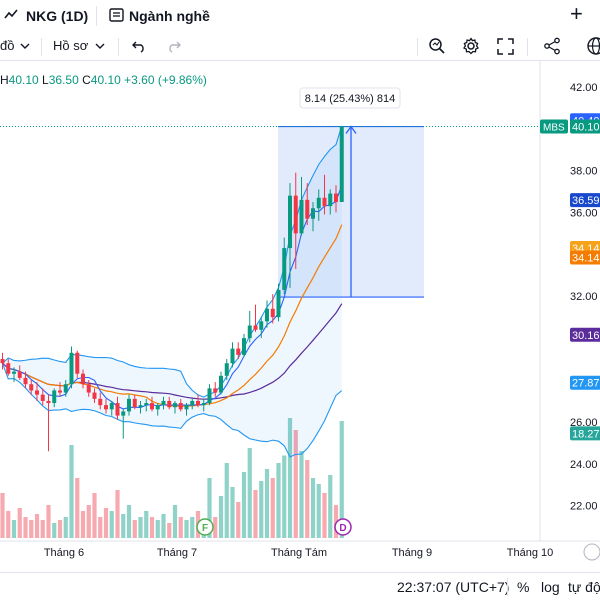 The height and width of the screenshot is (601, 600). I want to click on chart-toolbar: đồ Hồ sơ, so click(300, 46).